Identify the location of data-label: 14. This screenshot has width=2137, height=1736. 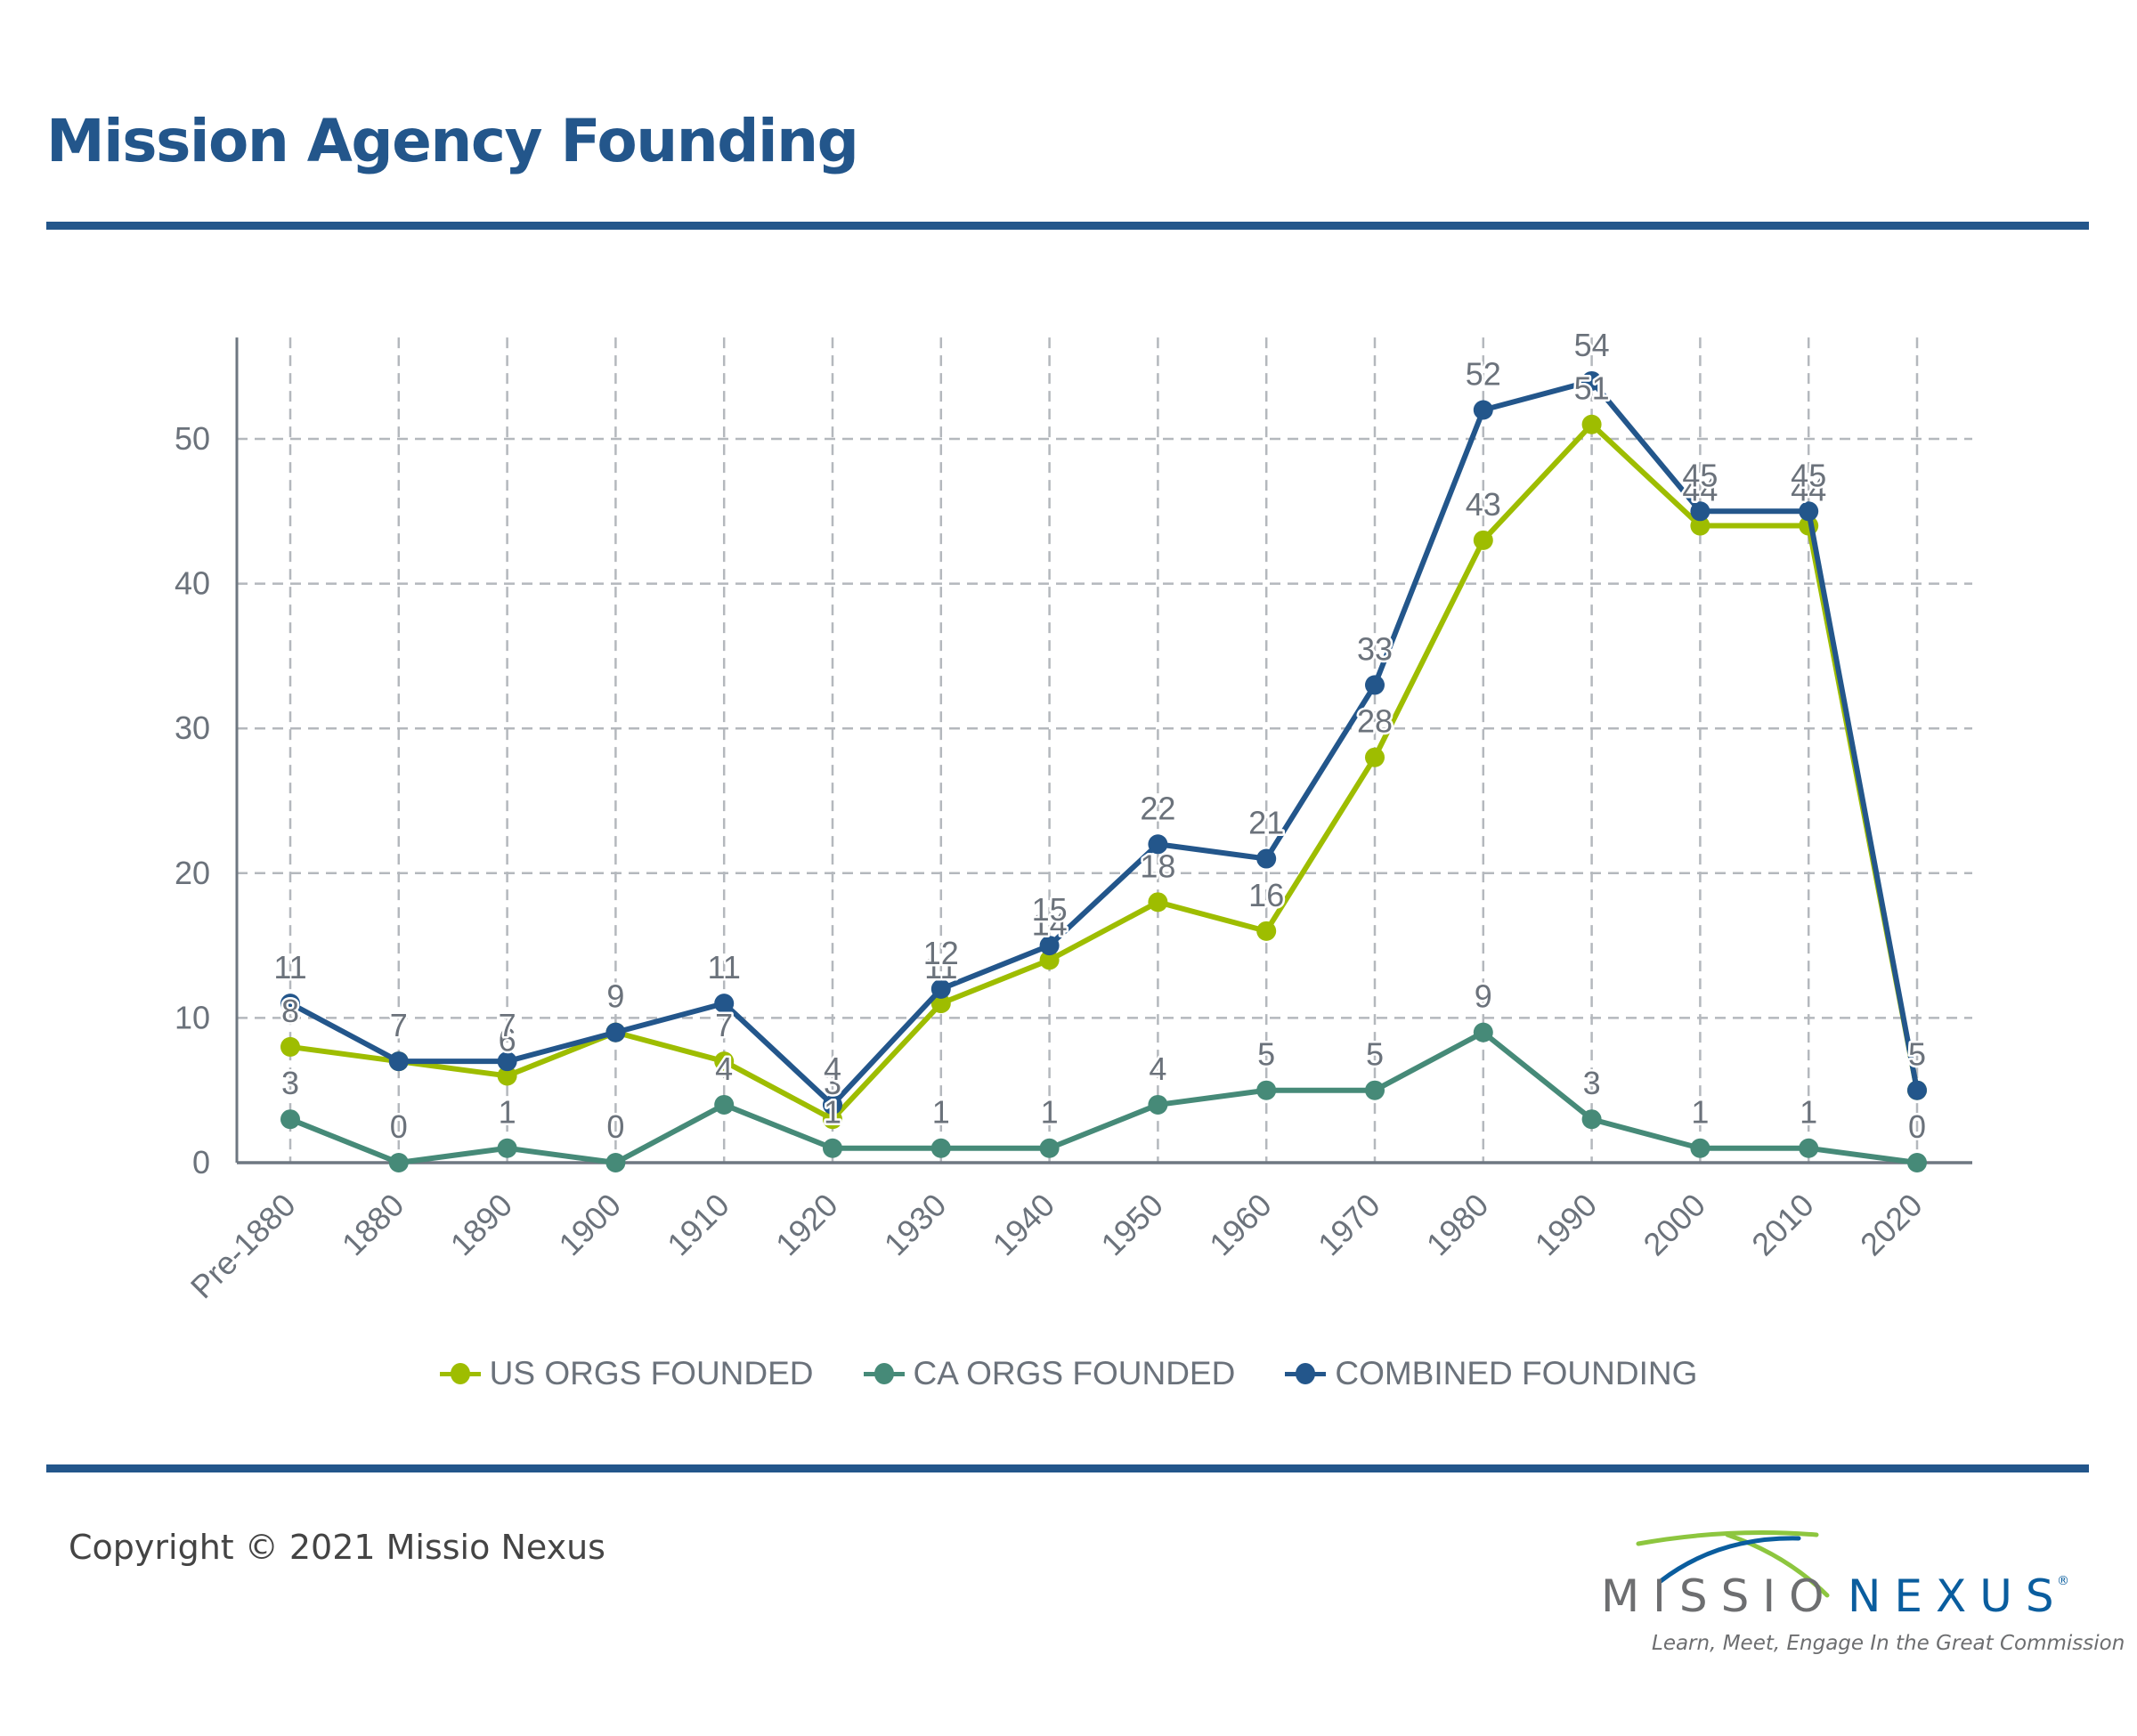
(1050, 923).